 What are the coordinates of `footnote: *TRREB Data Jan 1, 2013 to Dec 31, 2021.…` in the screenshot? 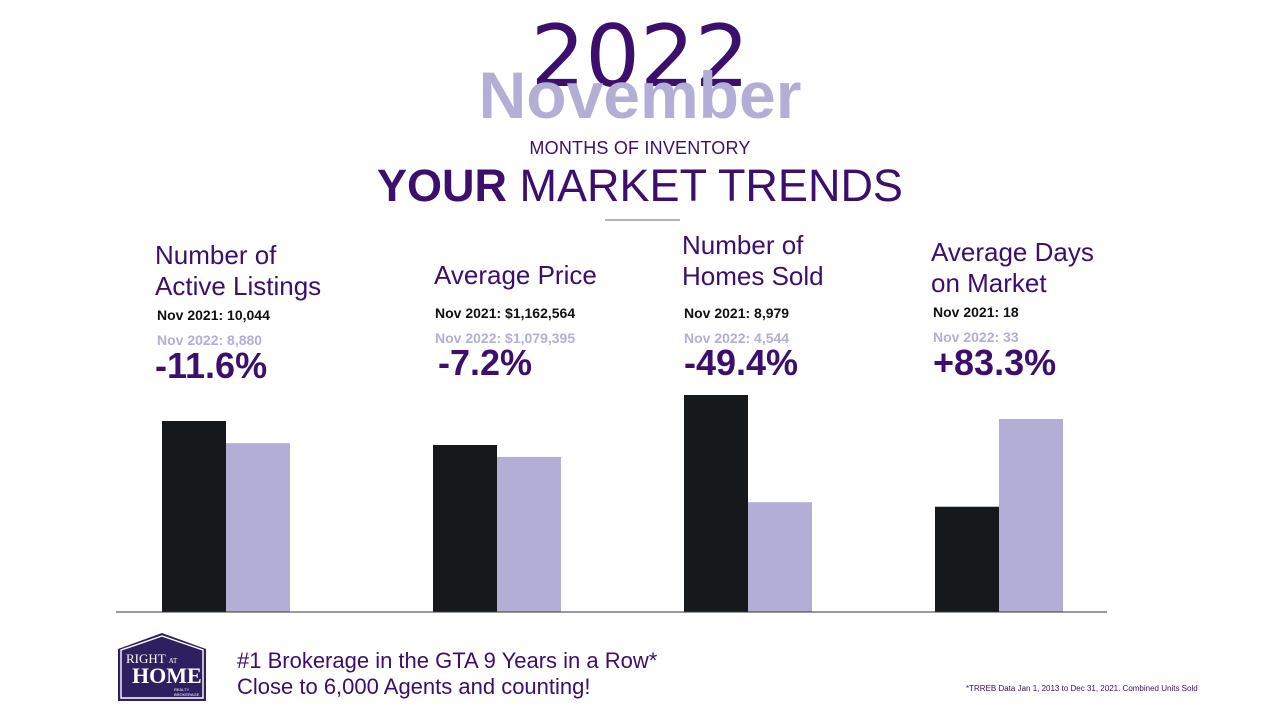 It's located at (1082, 688).